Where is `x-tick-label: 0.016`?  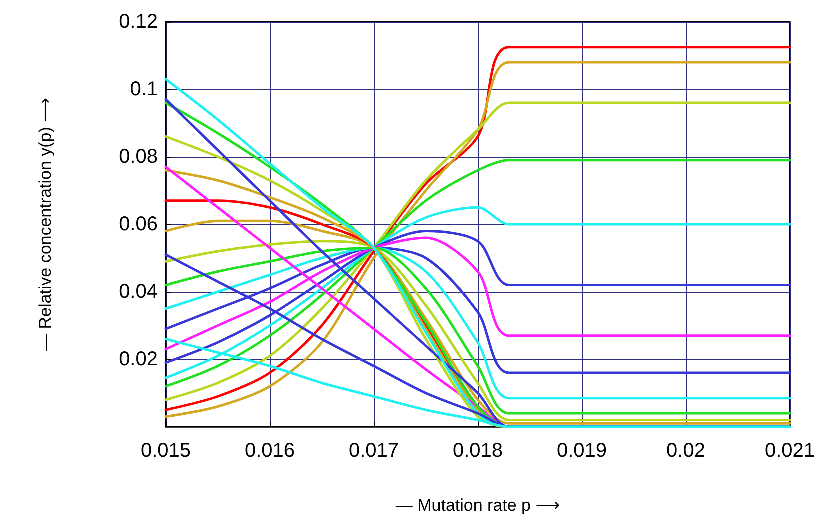 x-tick-label: 0.016 is located at coordinates (270, 451).